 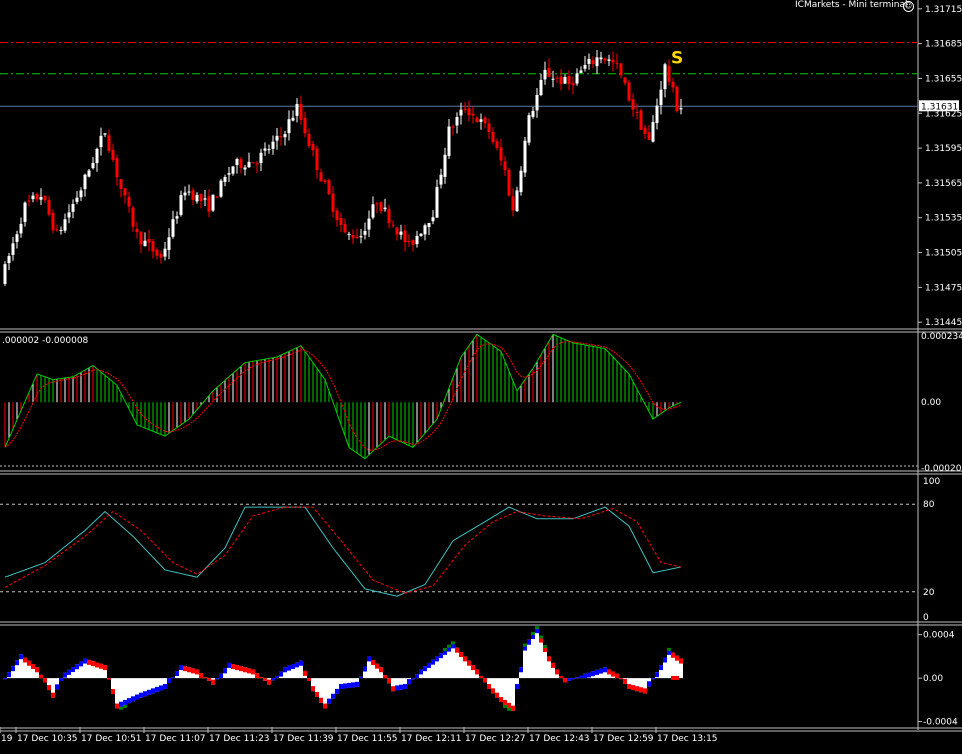 I want to click on stochastic-tick-label: 20, so click(x=929, y=593).